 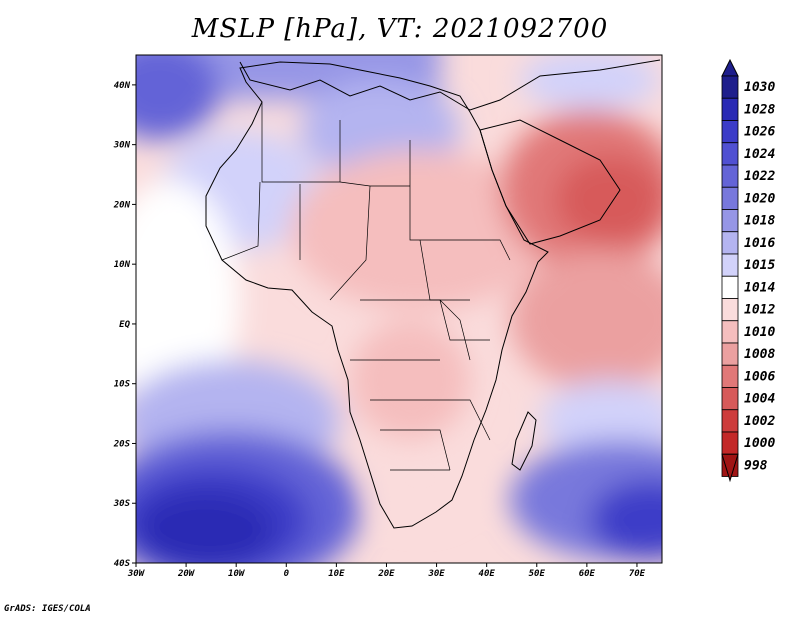 What do you see at coordinates (759, 376) in the screenshot?
I see `colorbar-label: 1006` at bounding box center [759, 376].